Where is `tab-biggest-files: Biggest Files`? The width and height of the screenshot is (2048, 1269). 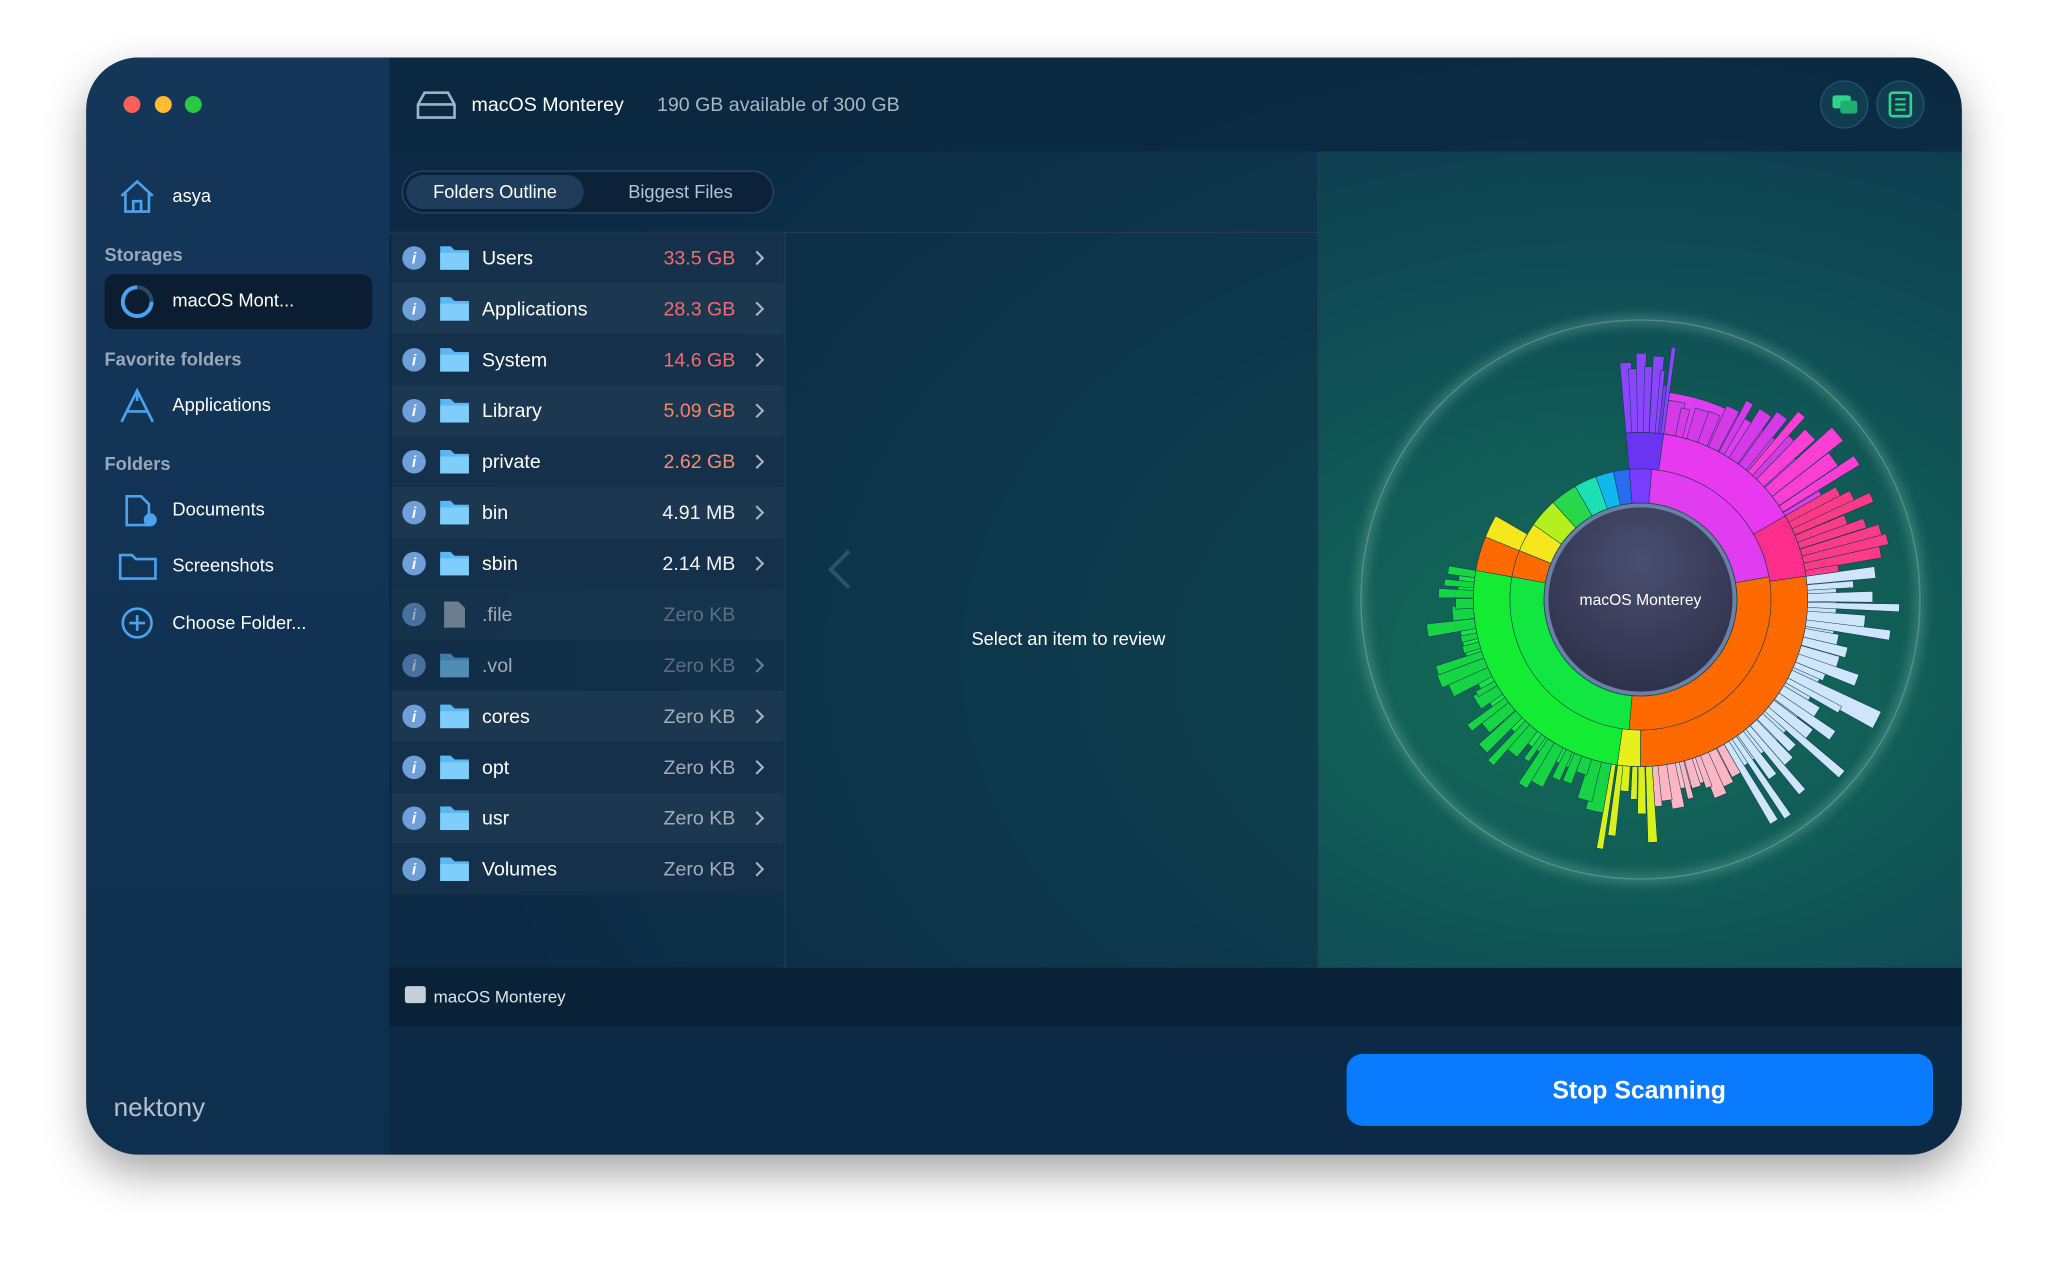
tab-biggest-files: Biggest Files is located at coordinates (680, 191).